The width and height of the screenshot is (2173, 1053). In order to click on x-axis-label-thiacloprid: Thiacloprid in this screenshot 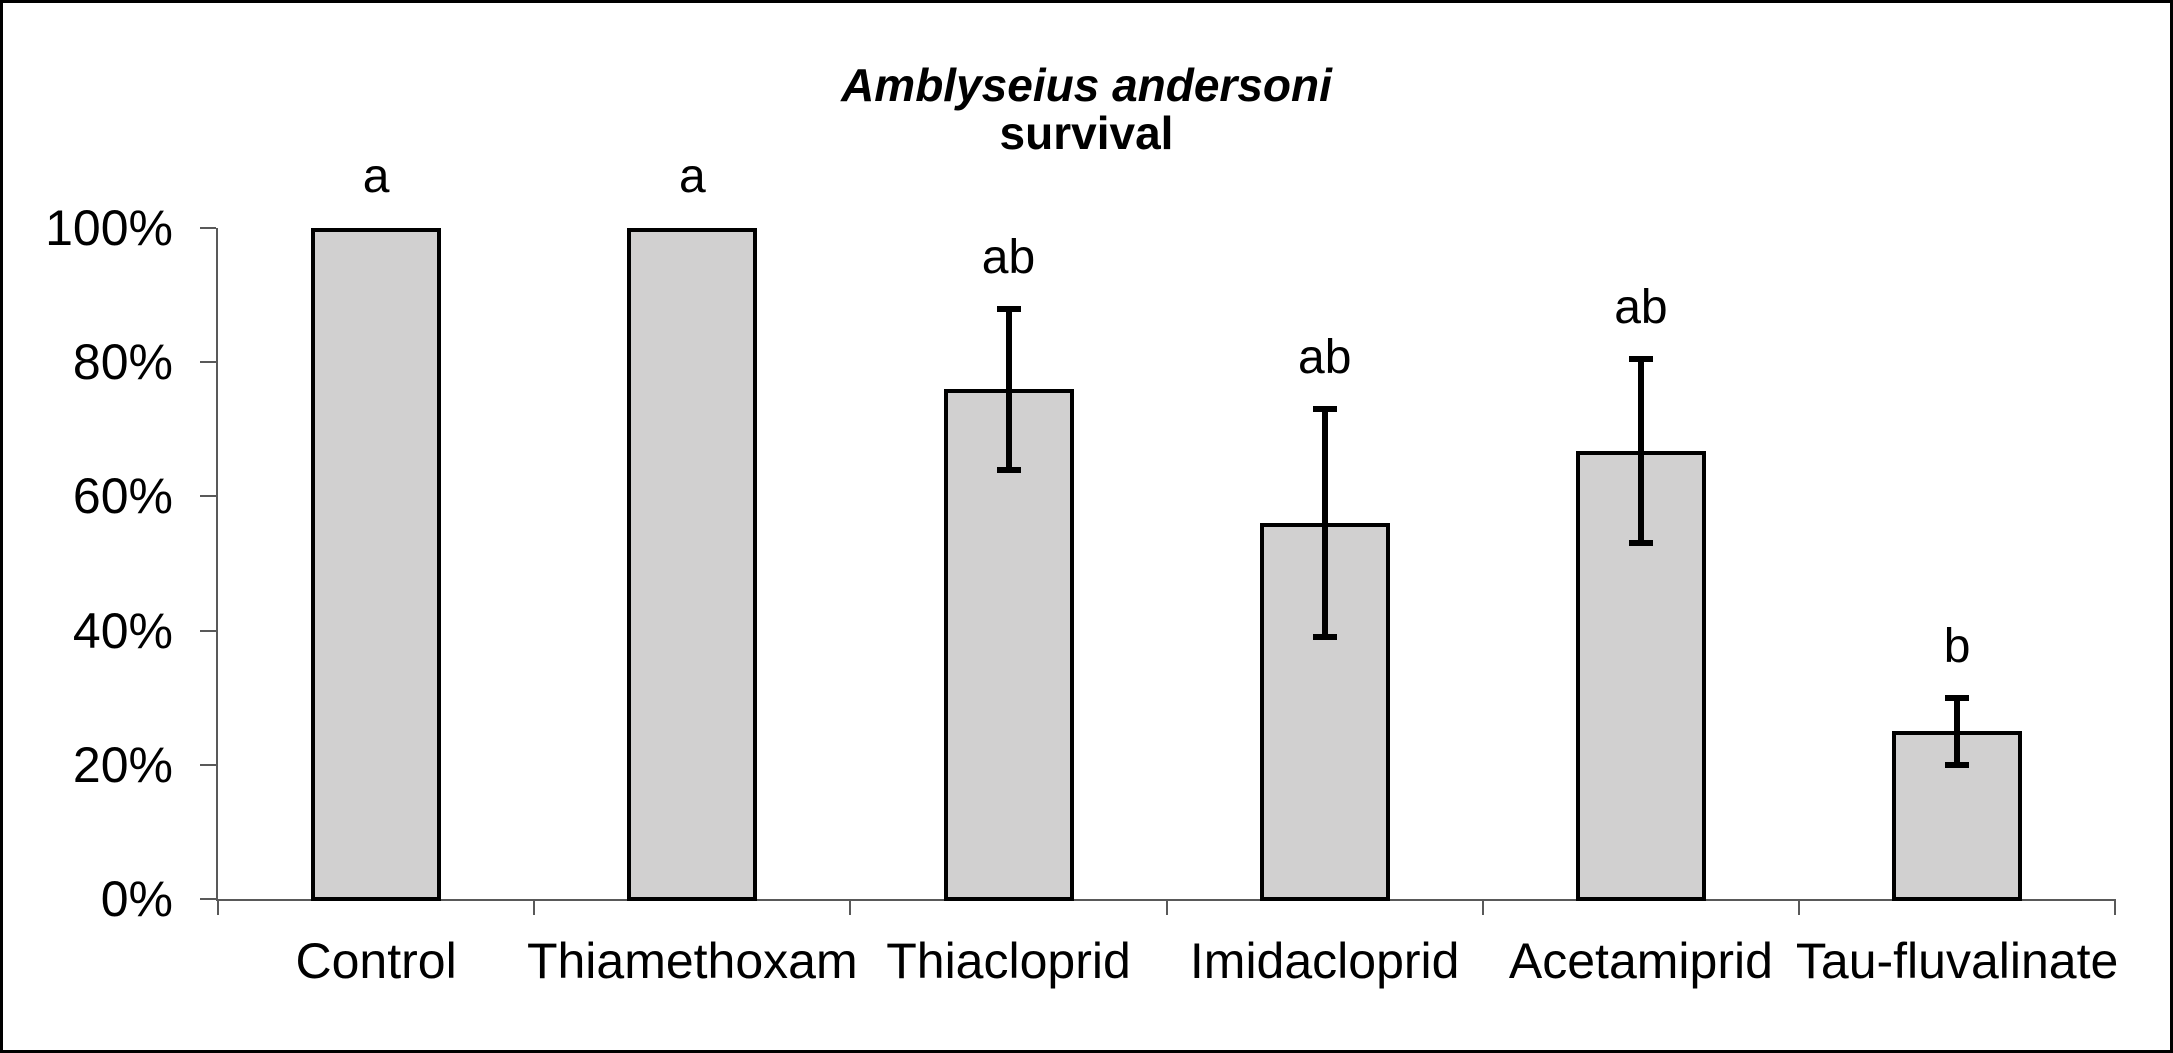, I will do `click(1008, 961)`.